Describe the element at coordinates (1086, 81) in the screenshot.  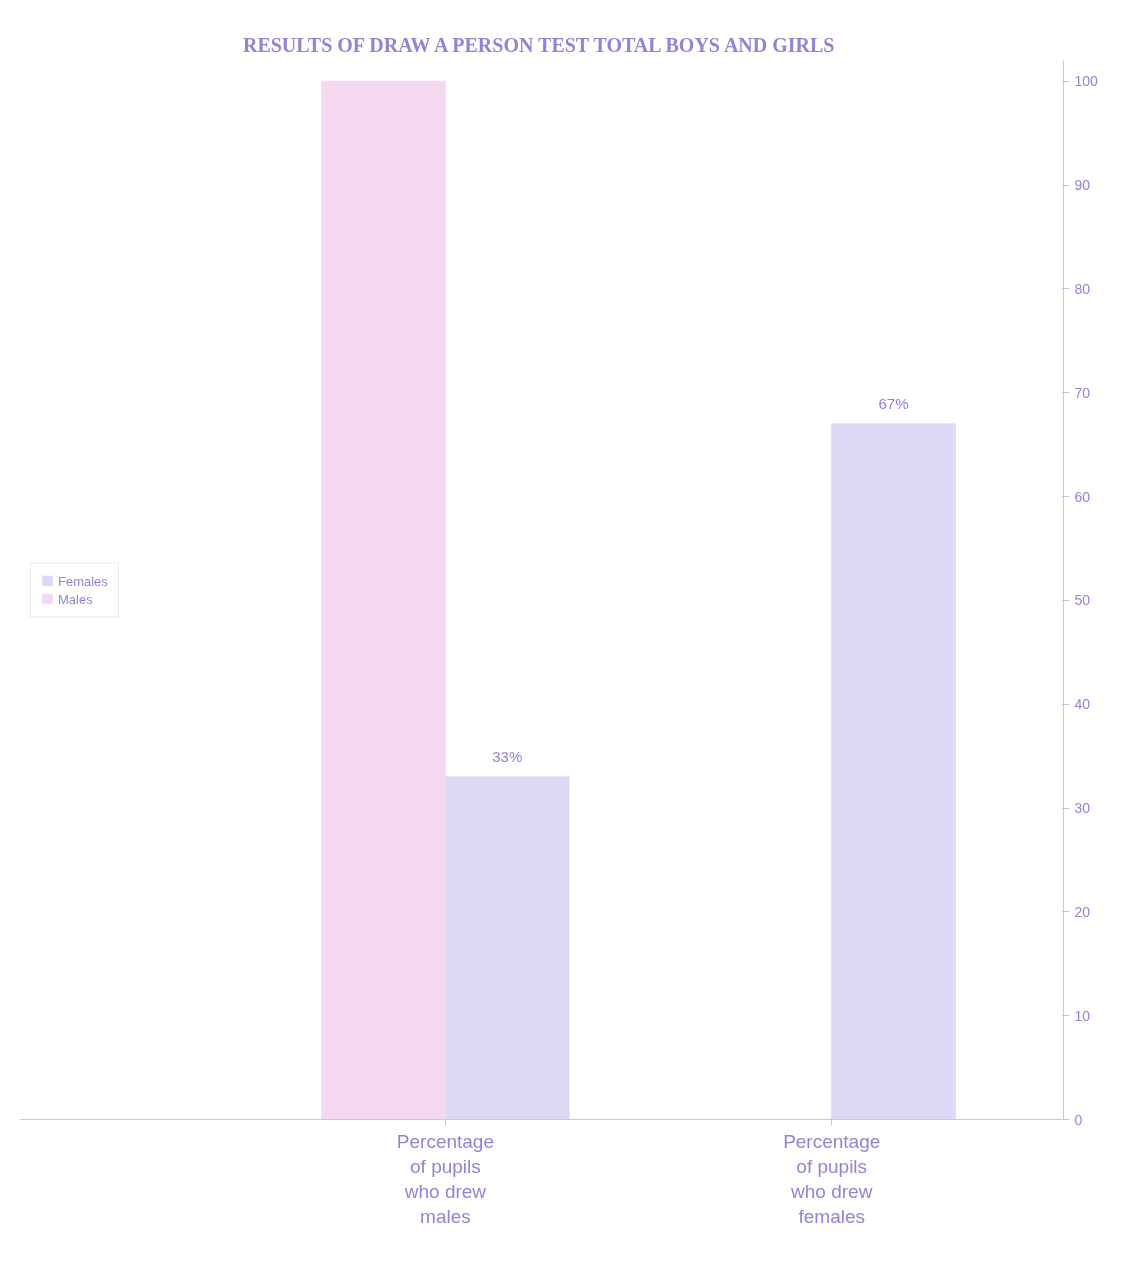
I see `y-tick-label: 100` at that location.